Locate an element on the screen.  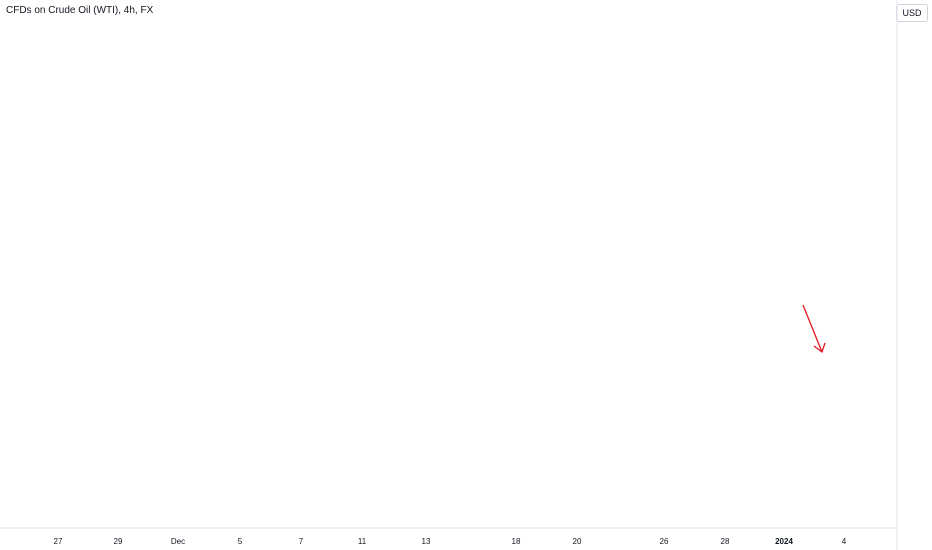
x-tick-label: 28 is located at coordinates (725, 541).